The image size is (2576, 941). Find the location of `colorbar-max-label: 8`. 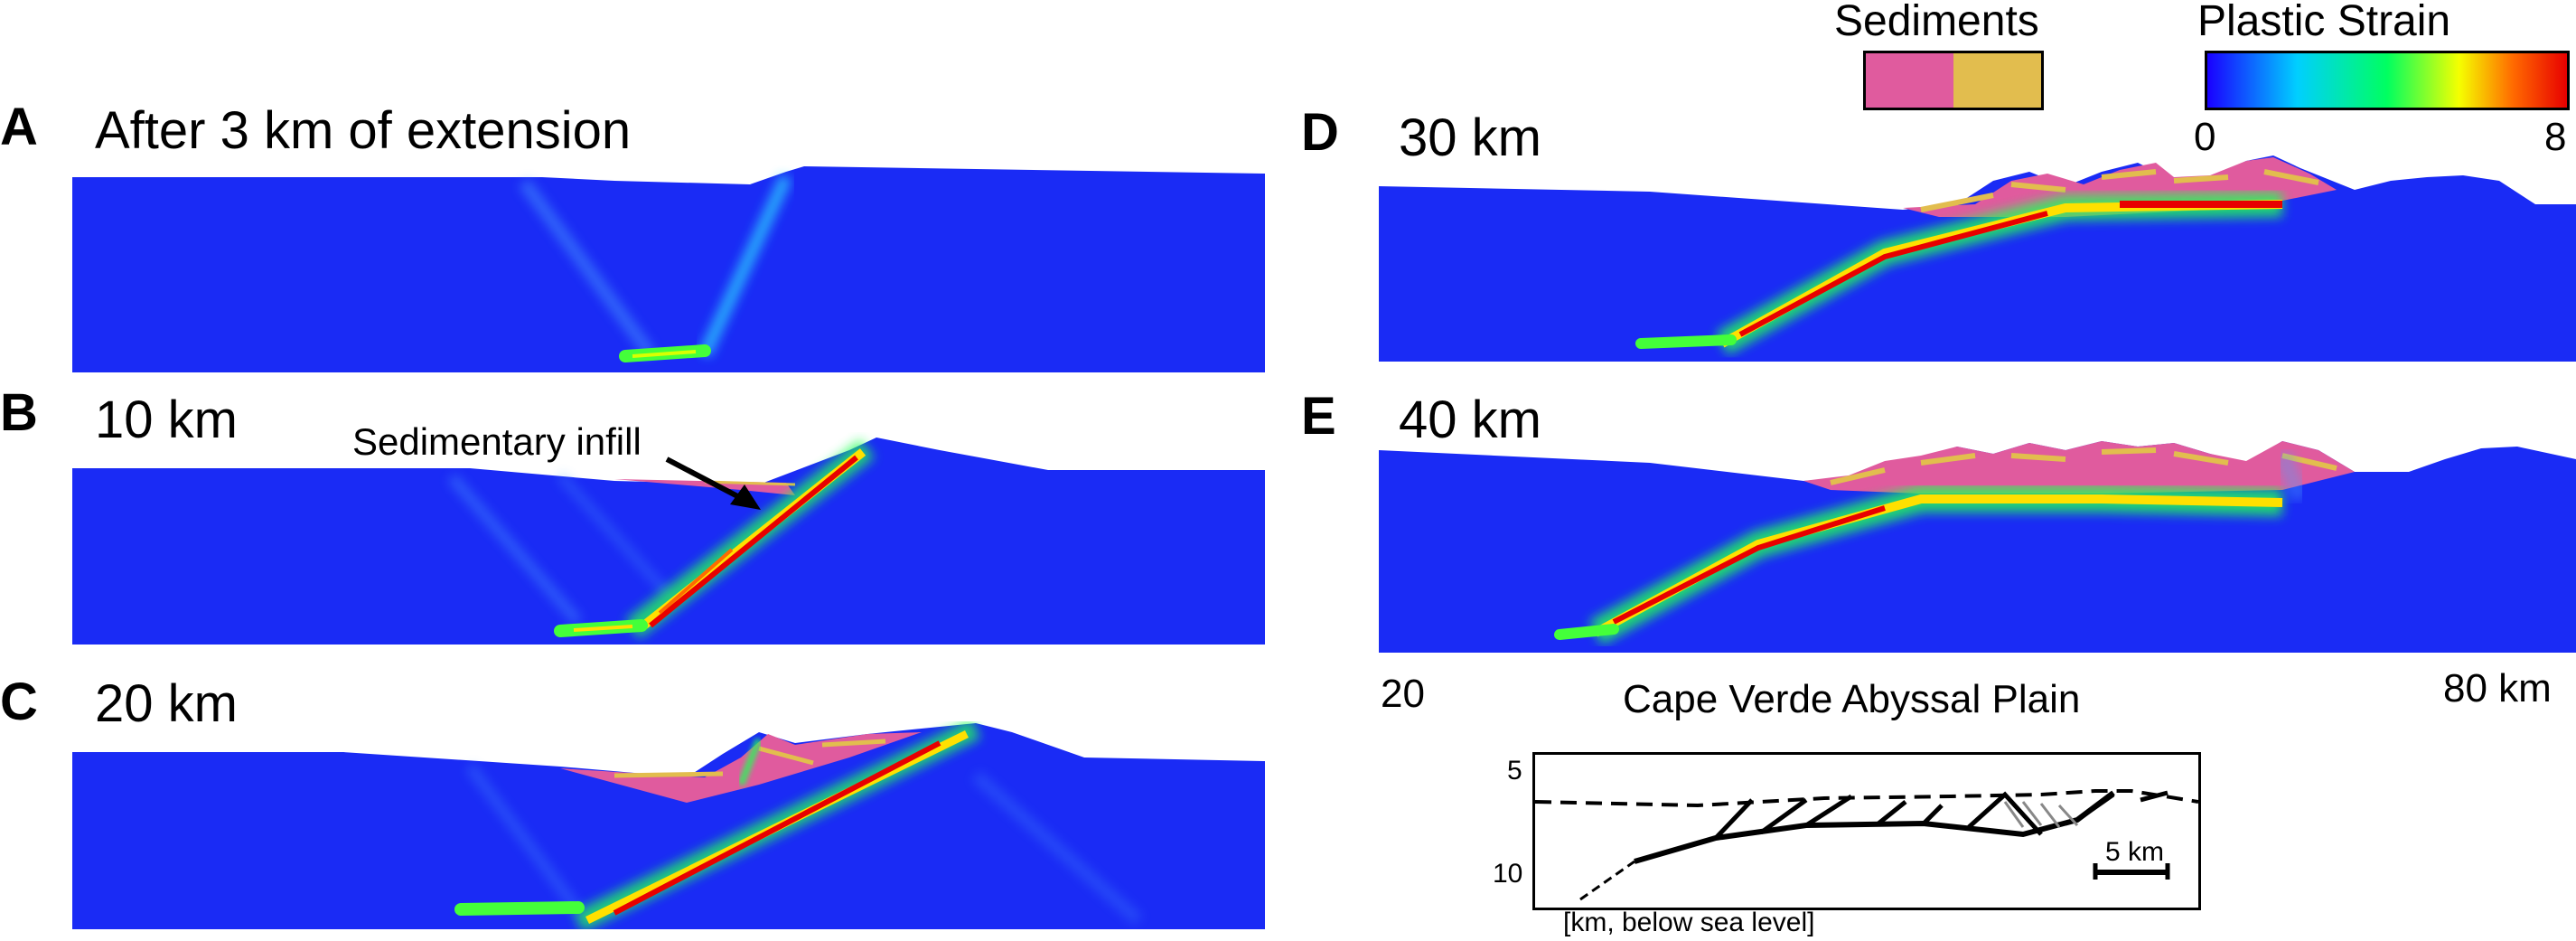

colorbar-max-label: 8 is located at coordinates (2555, 137).